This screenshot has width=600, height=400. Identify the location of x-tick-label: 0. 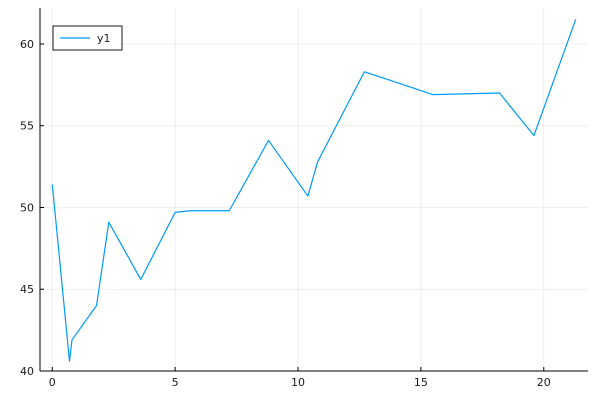
(52, 382).